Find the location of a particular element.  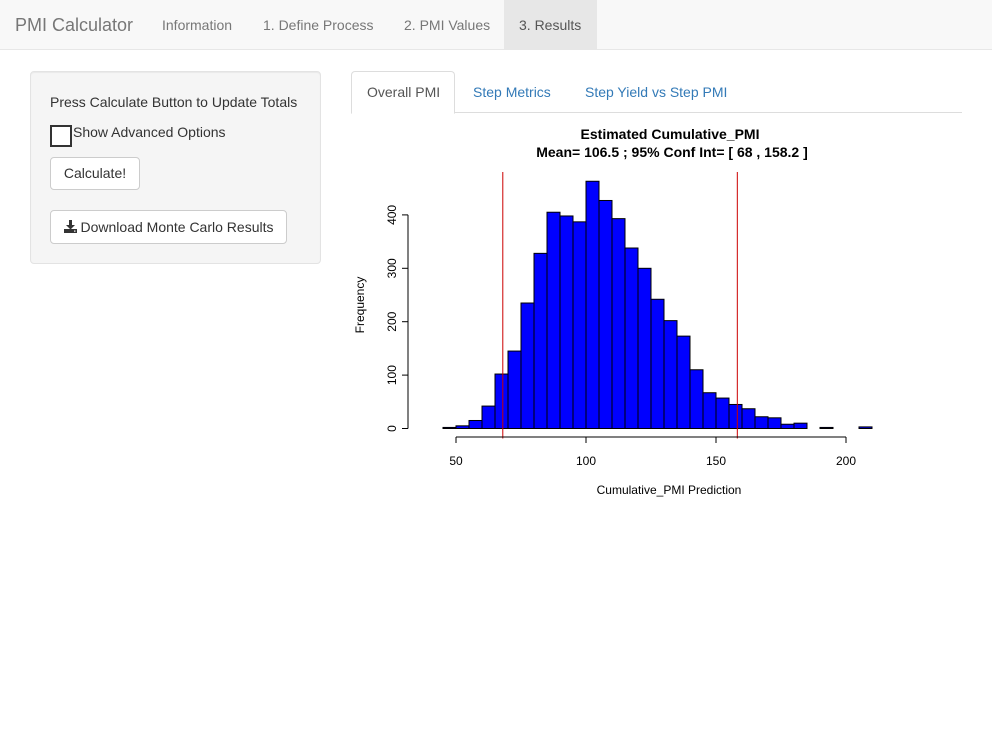

download-results-label: Download Monte Carlo Results is located at coordinates (177, 227).